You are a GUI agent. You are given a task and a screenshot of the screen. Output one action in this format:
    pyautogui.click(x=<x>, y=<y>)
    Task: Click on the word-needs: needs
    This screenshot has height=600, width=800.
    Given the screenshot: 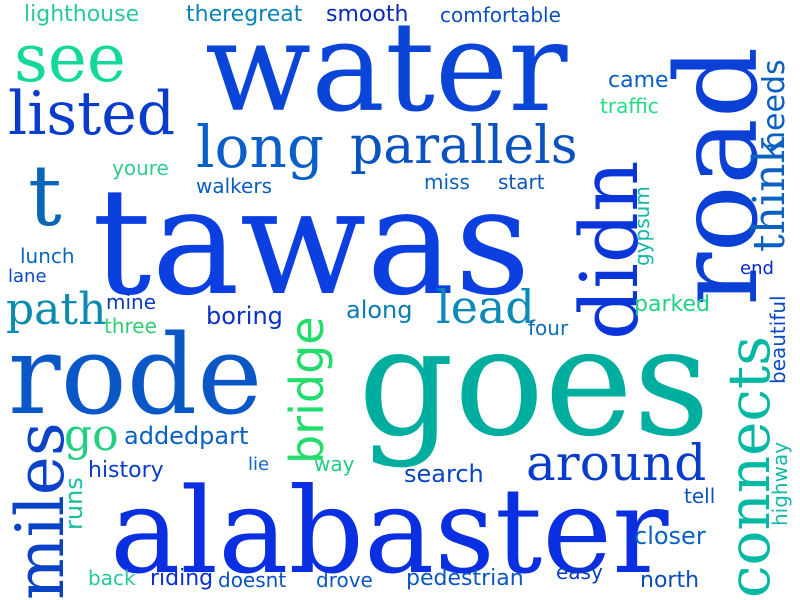 What is the action you would take?
    pyautogui.click(x=774, y=104)
    